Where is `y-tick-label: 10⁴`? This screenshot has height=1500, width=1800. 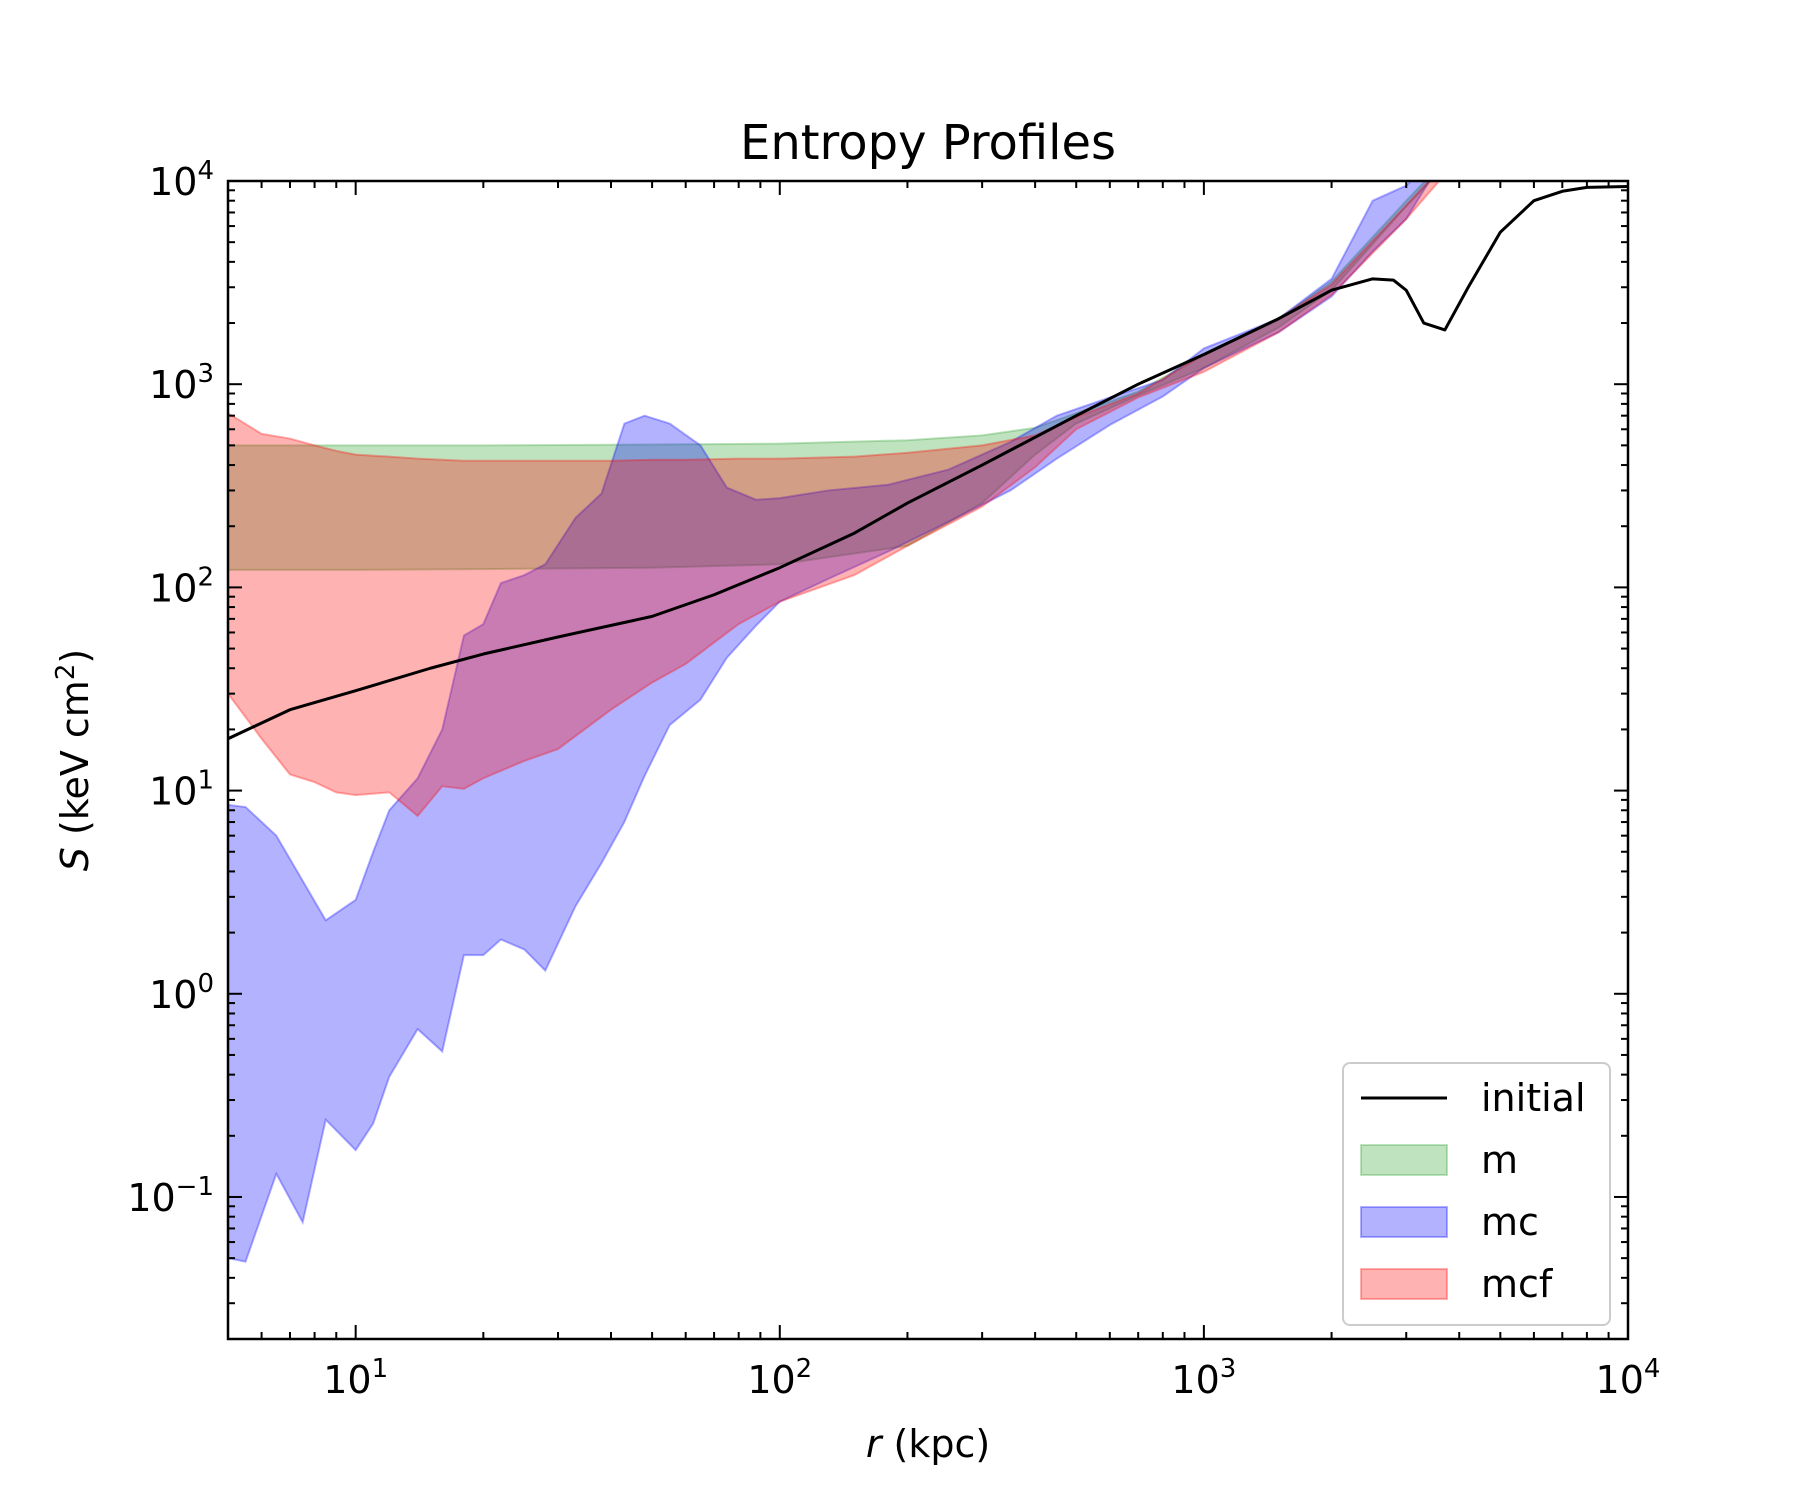 y-tick-label: 10⁴ is located at coordinates (181, 180).